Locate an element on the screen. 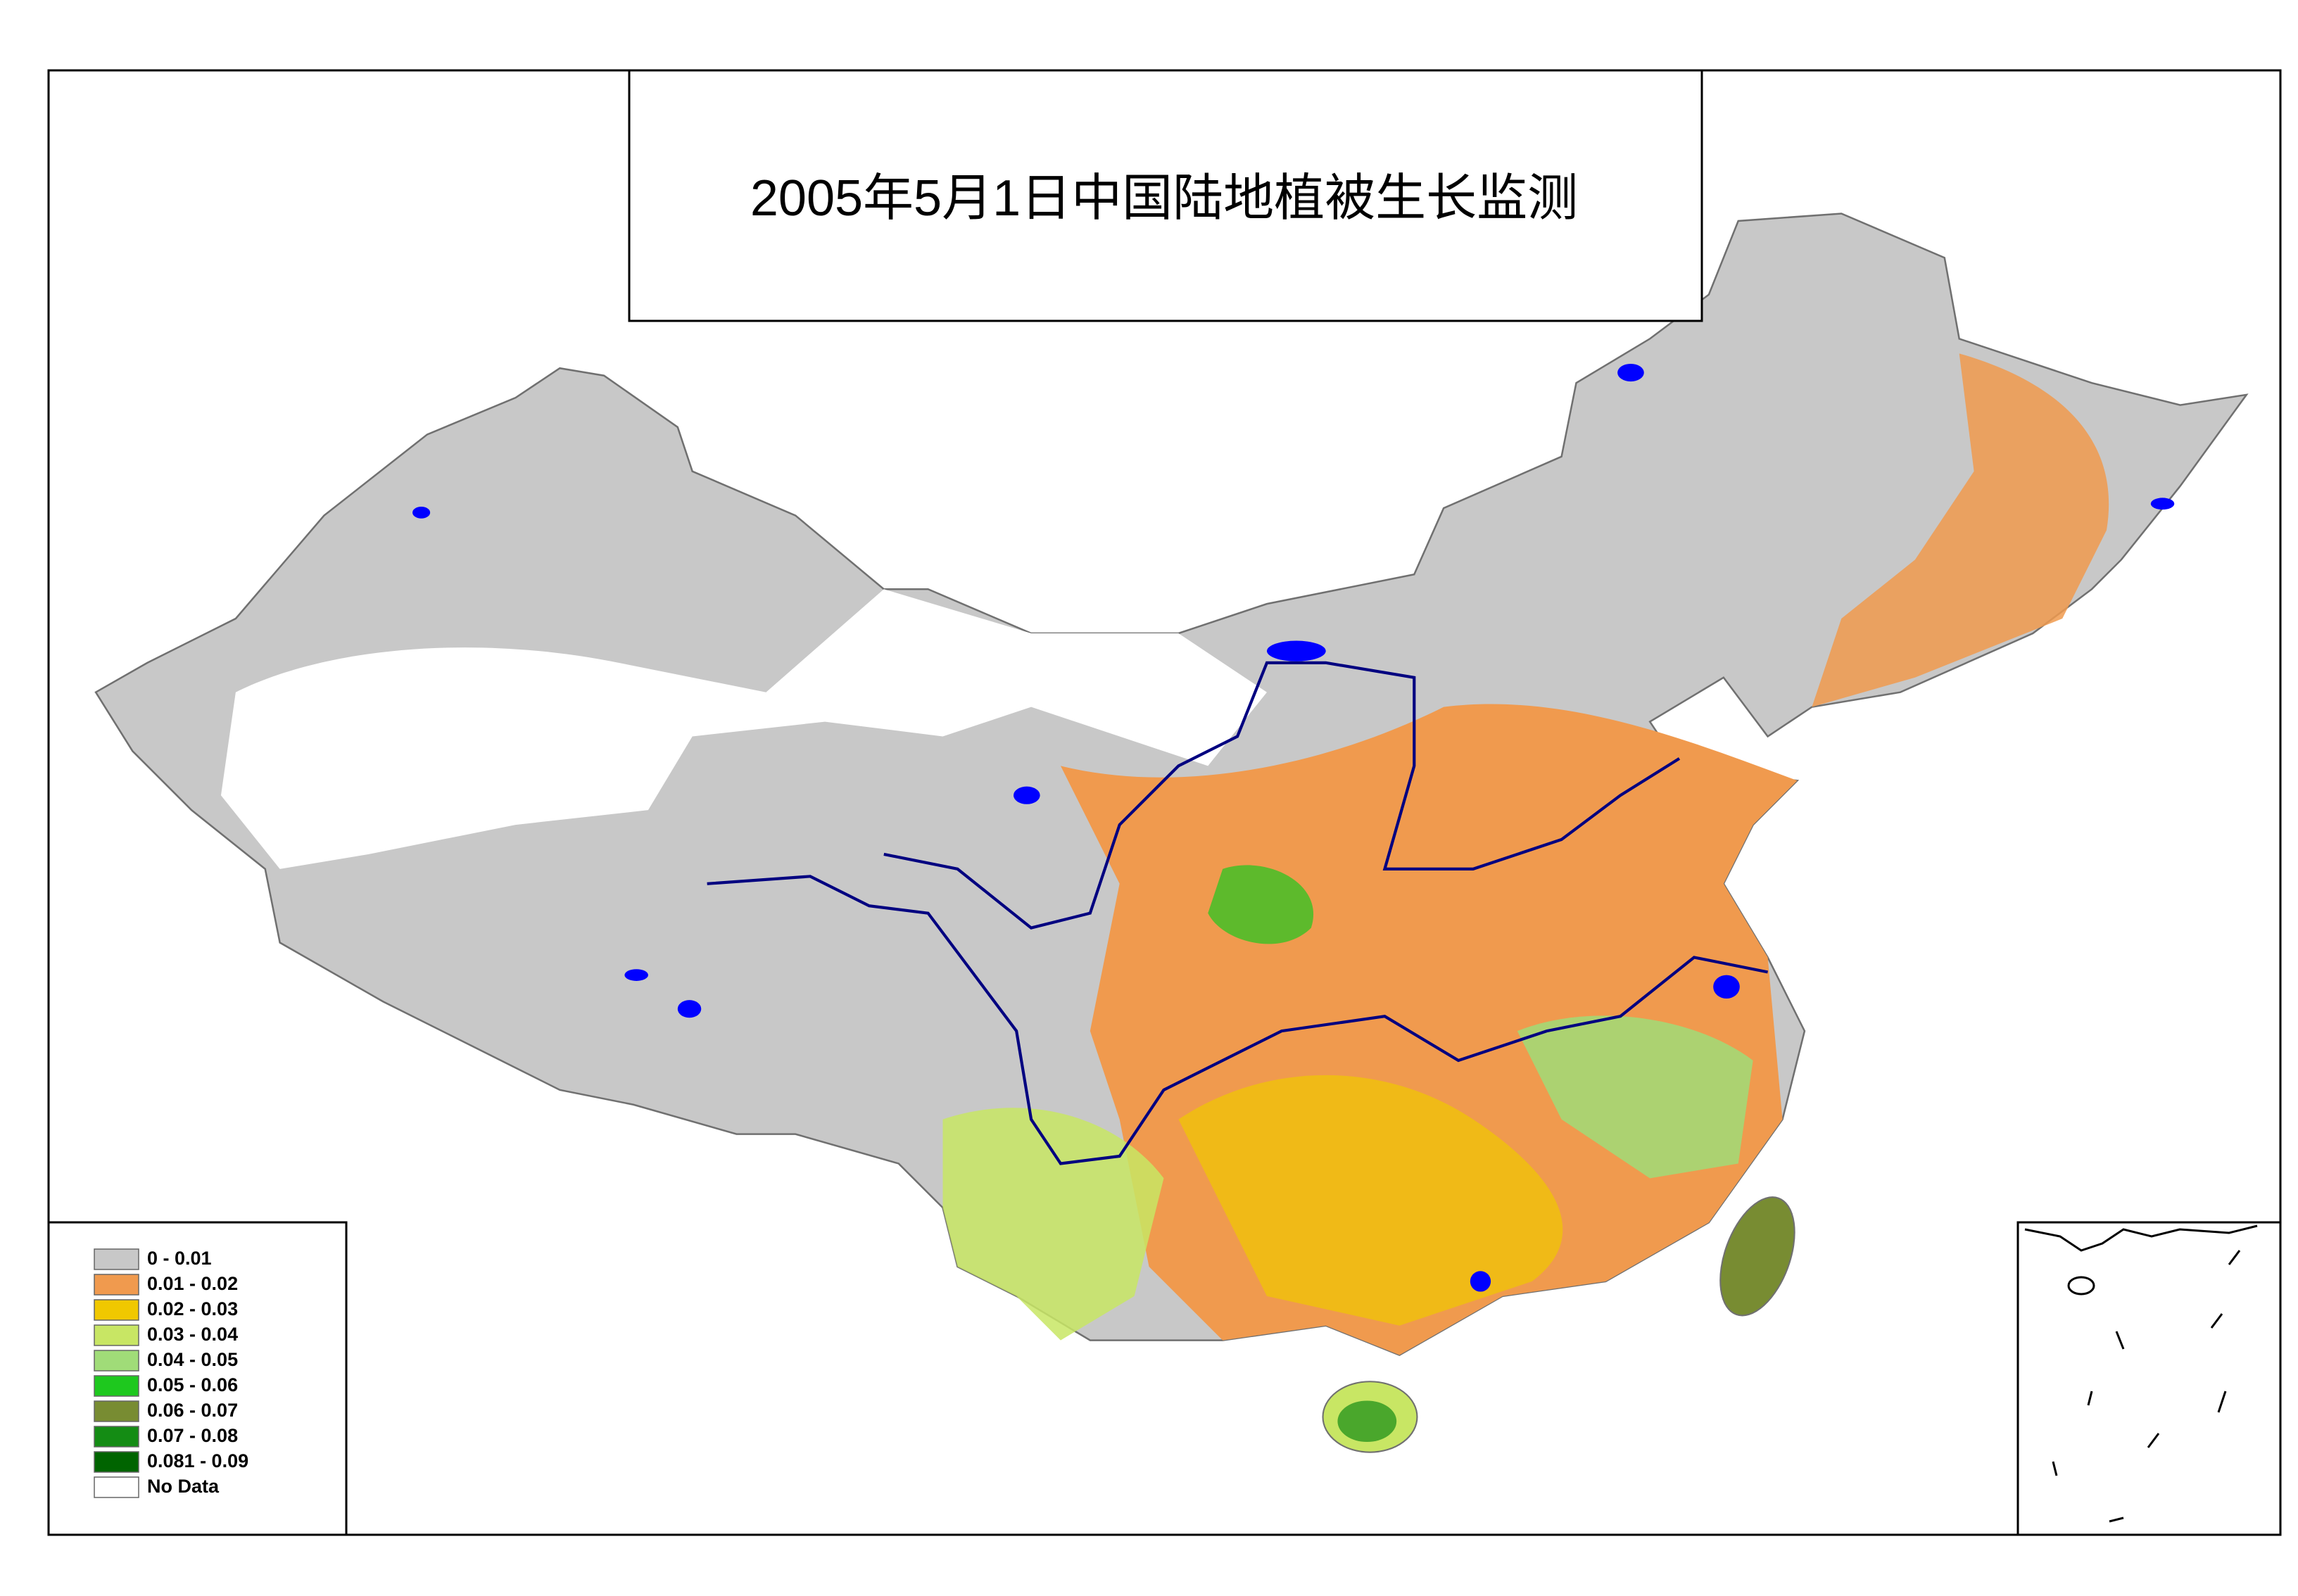  yangtze-river is located at coordinates (1238, 1020).